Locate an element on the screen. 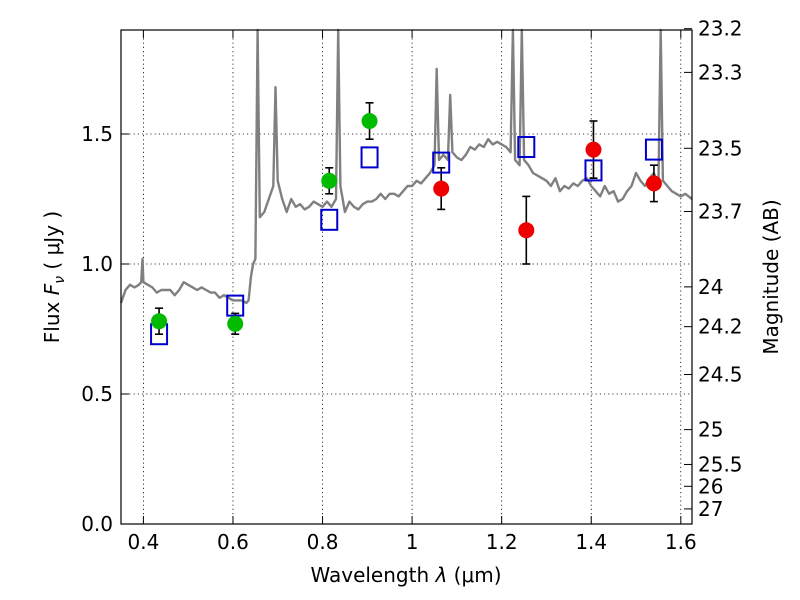 This screenshot has width=800, height=600. x-axis-label: Wavelength λ (μm) is located at coordinates (405, 575).